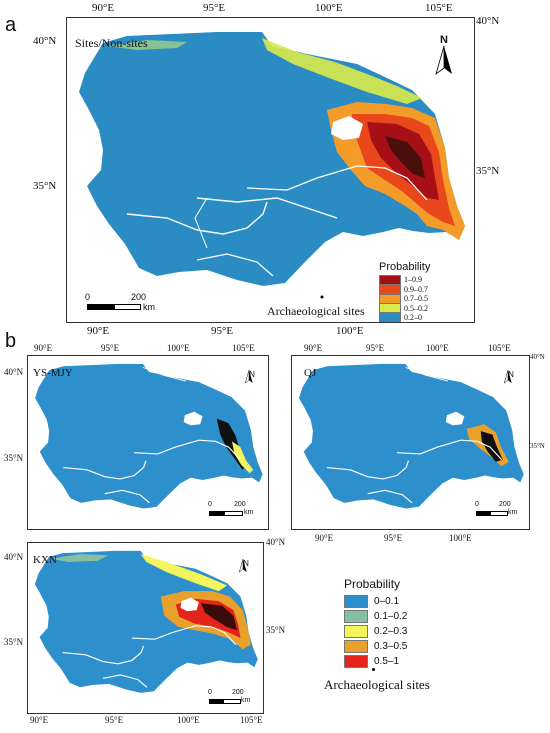 This screenshot has height=733, width=550. I want to click on legend-label: 0.2–0.3, so click(391, 631).